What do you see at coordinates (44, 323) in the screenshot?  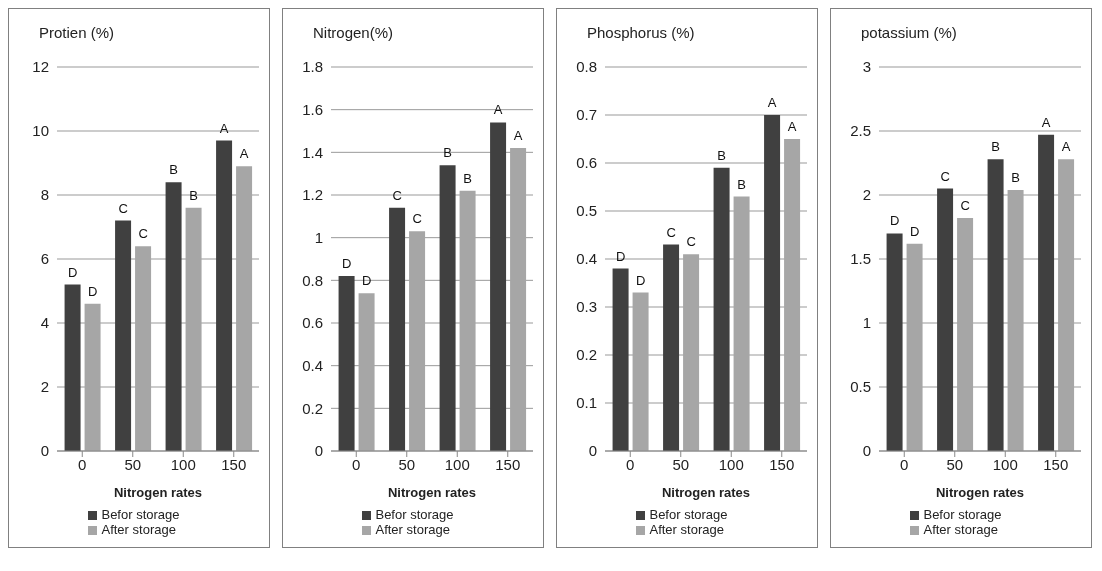 I see `y-tick-label: 4` at bounding box center [44, 323].